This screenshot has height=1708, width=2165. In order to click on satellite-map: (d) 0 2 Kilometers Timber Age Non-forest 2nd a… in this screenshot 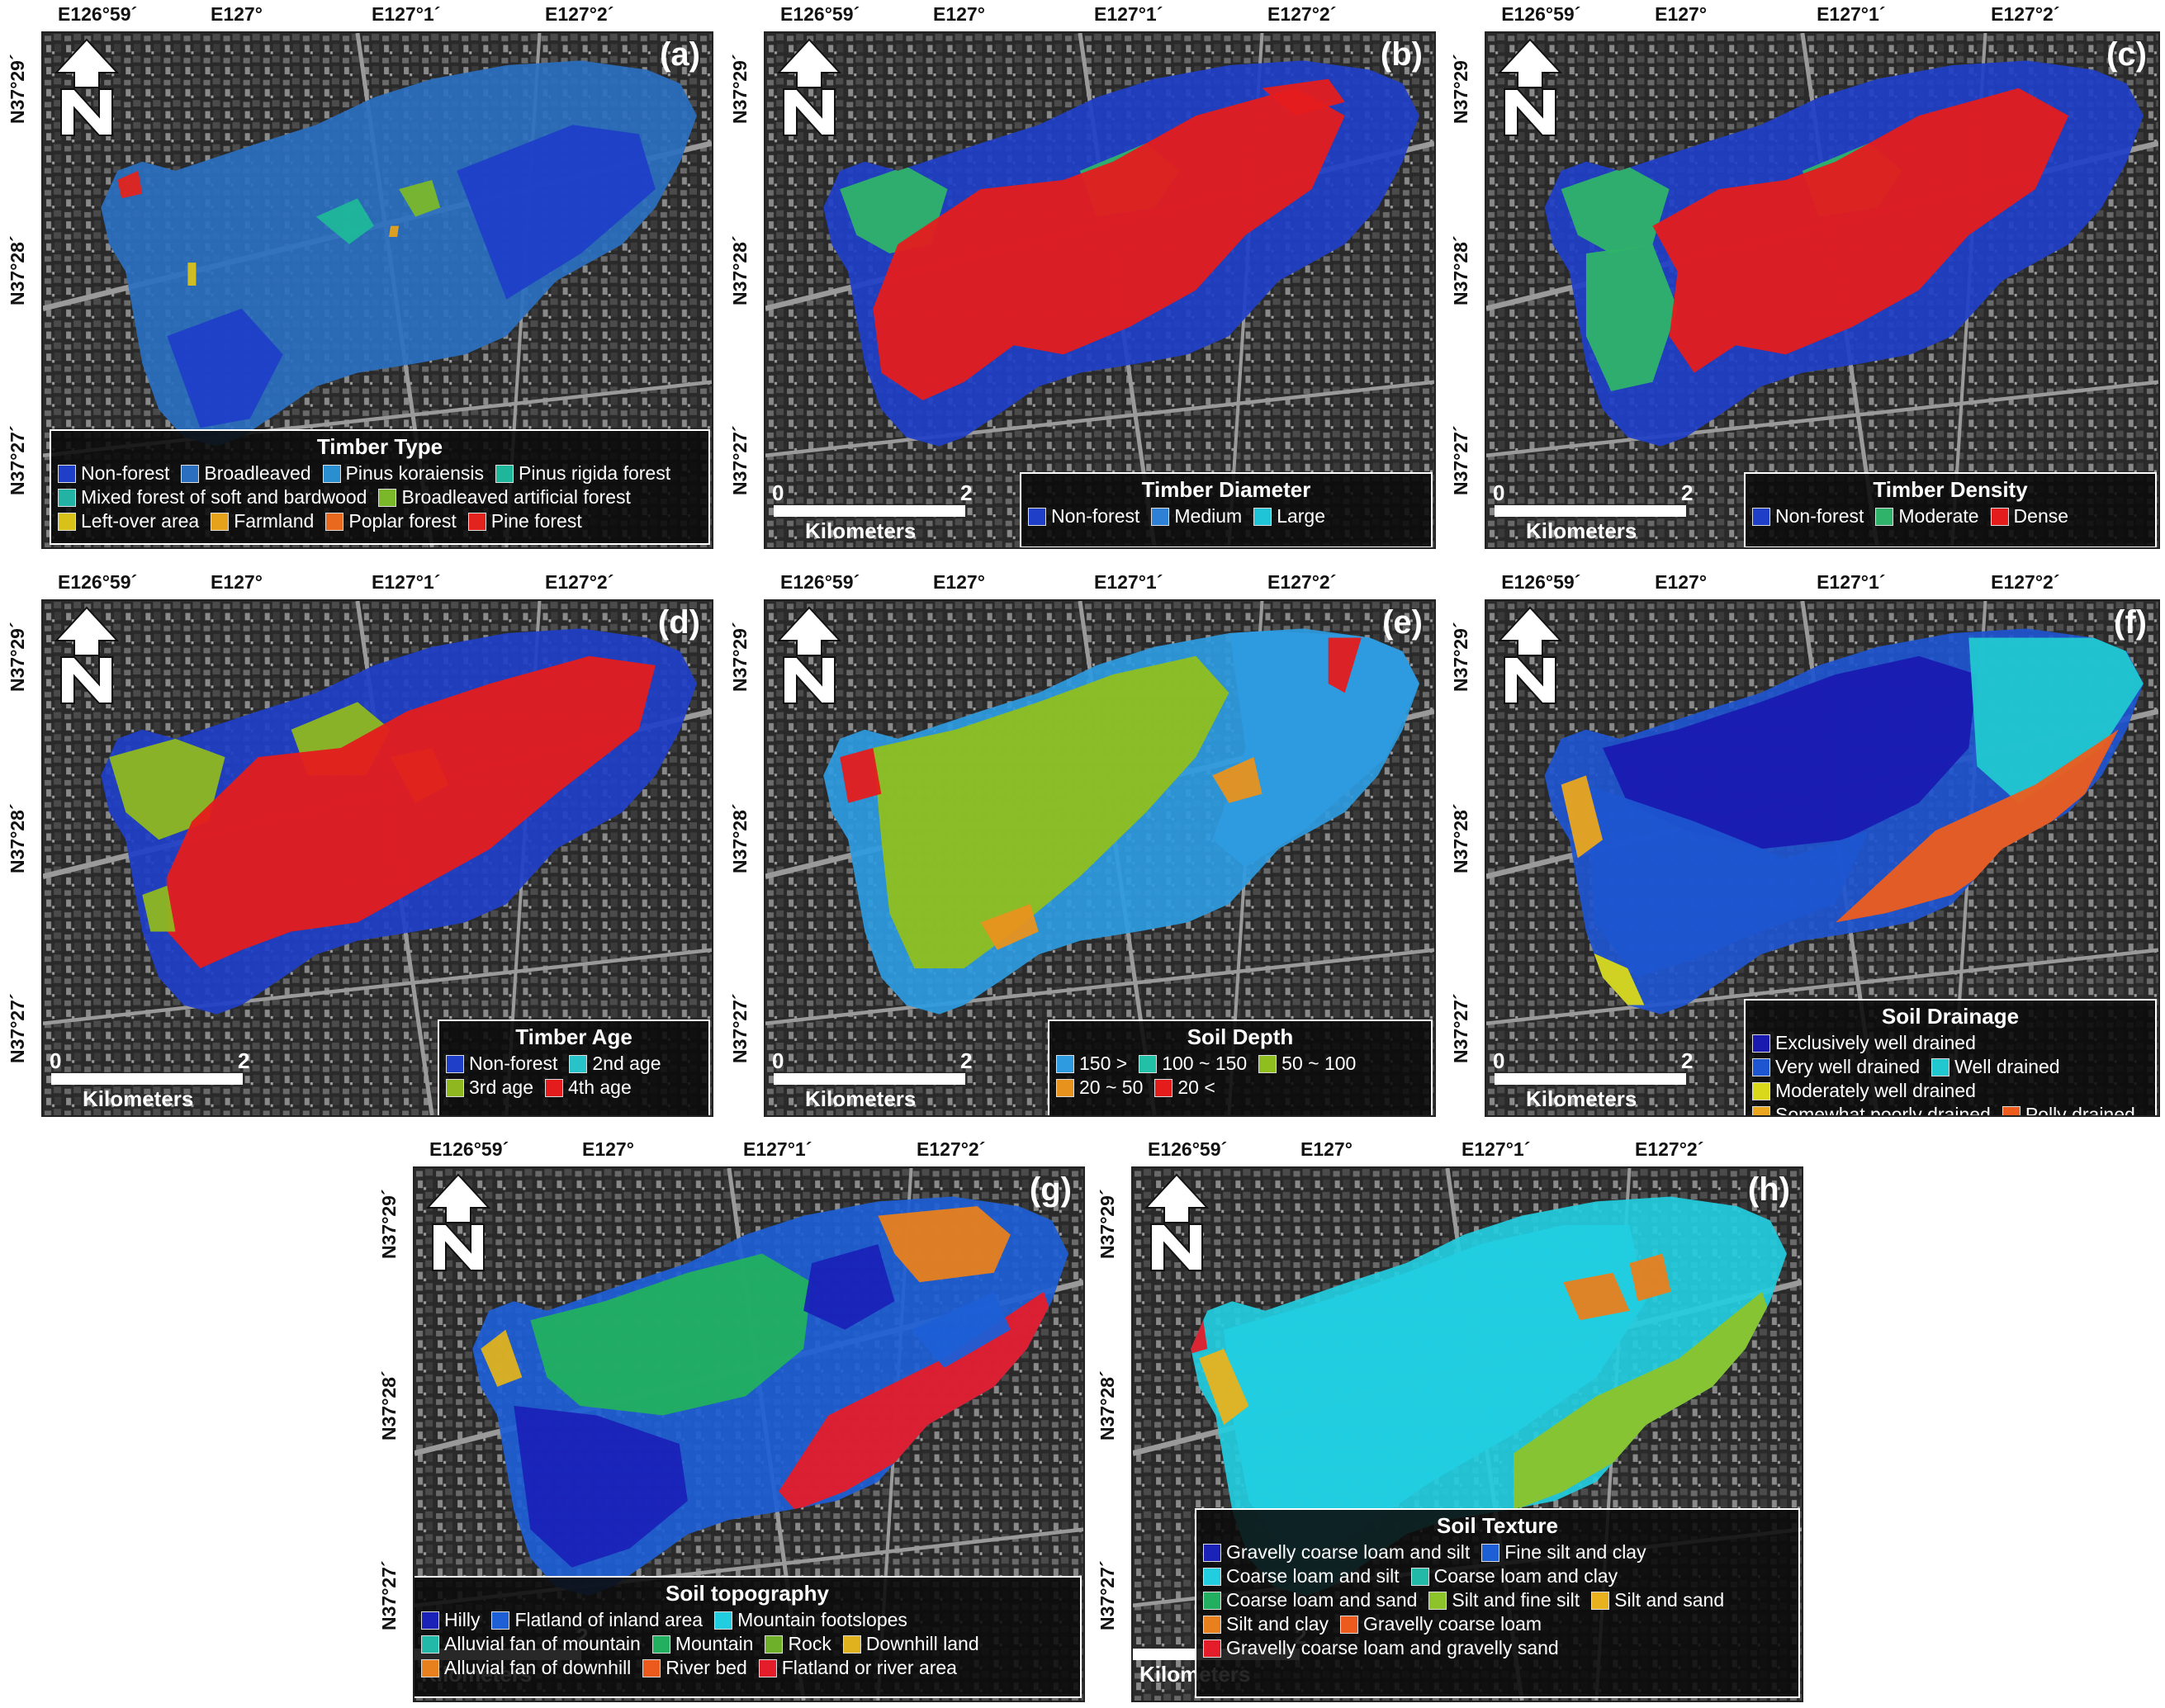, I will do `click(377, 858)`.